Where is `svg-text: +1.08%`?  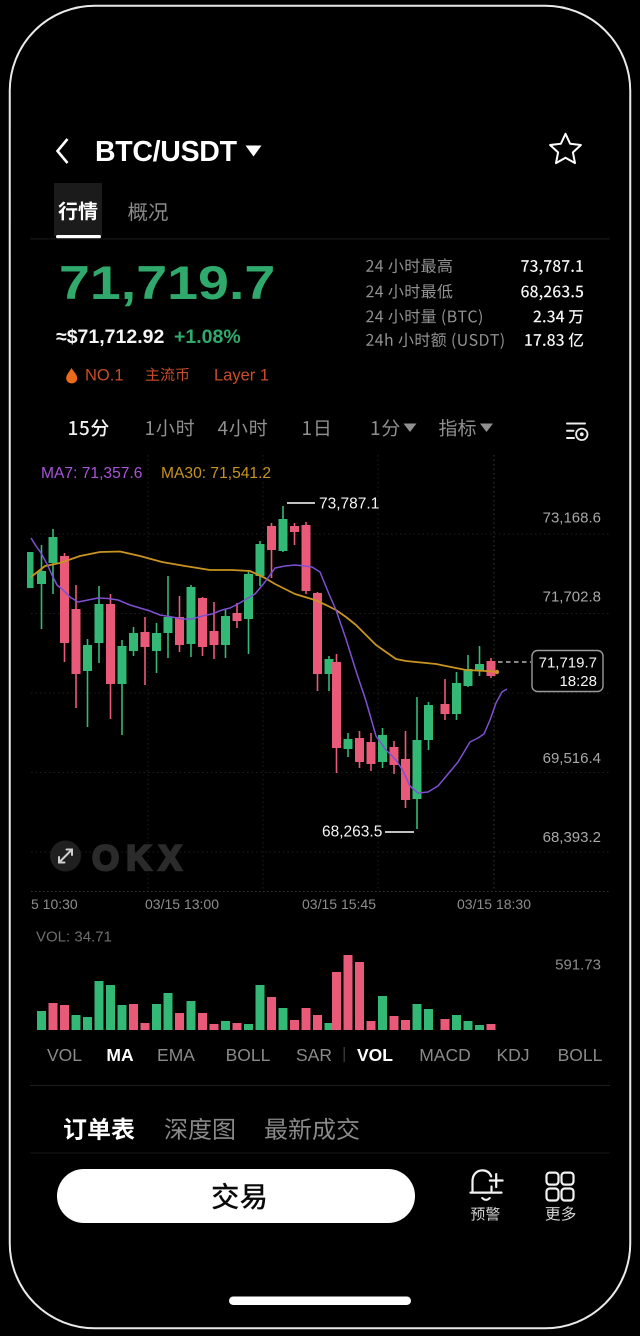
svg-text: +1.08% is located at coordinates (207, 337).